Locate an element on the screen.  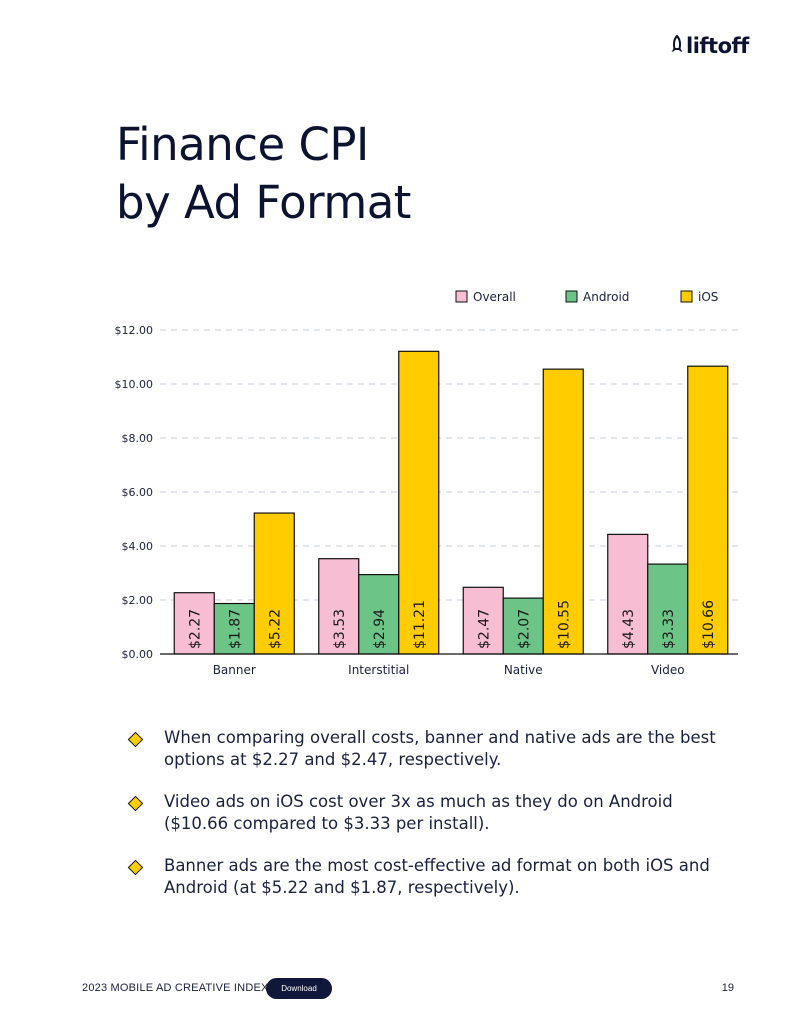
liftoff-logo: liftoff is located at coordinates (709, 46).